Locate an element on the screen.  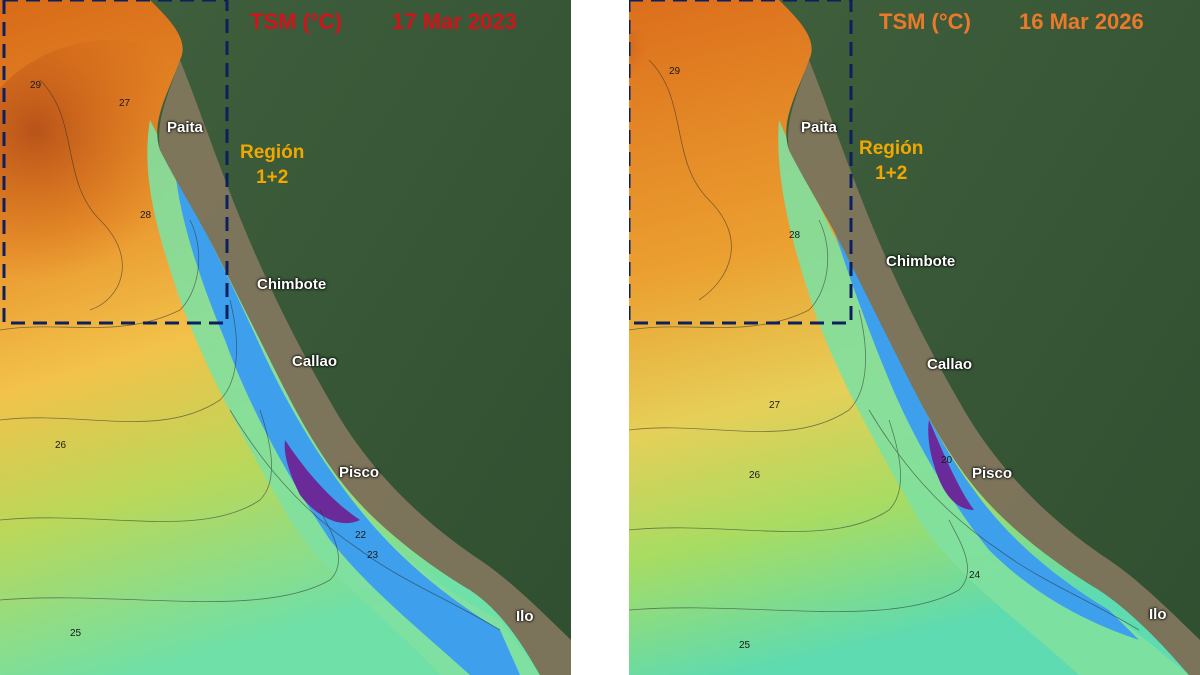
region-box-2026 is located at coordinates (741, 162).